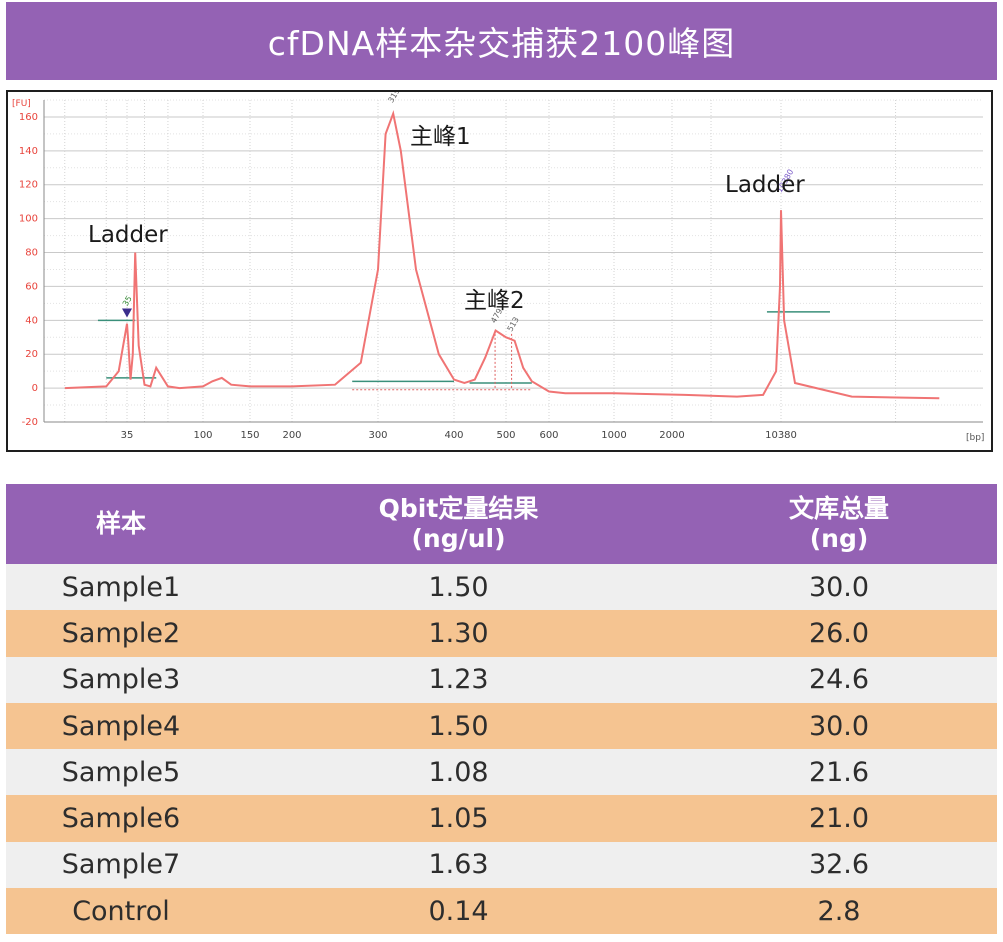  I want to click on table-row: Sample6 1.05 21.0, so click(501, 818).